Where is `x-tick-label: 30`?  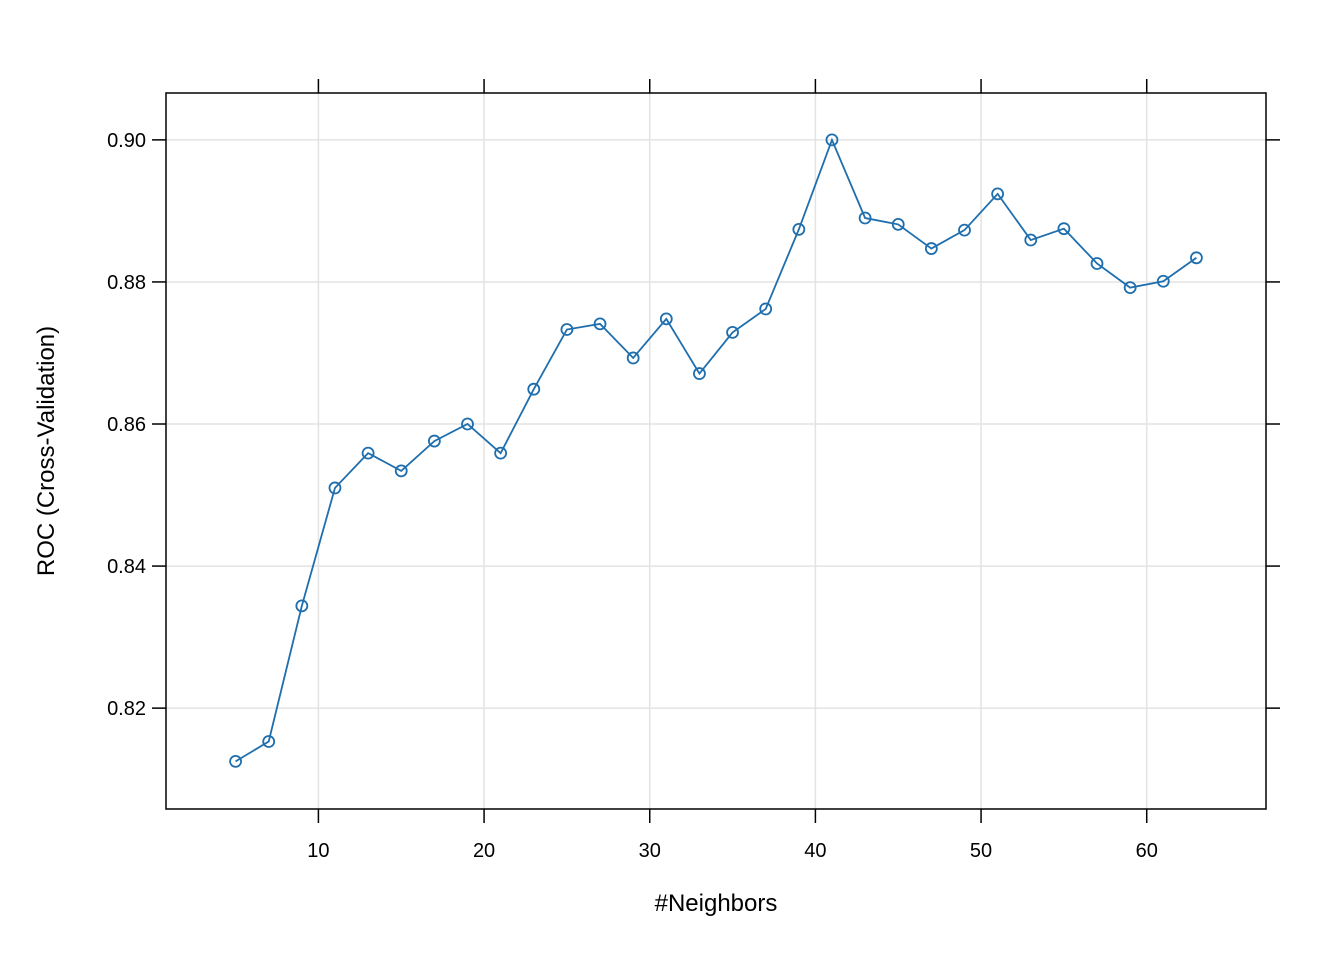
x-tick-label: 30 is located at coordinates (650, 851).